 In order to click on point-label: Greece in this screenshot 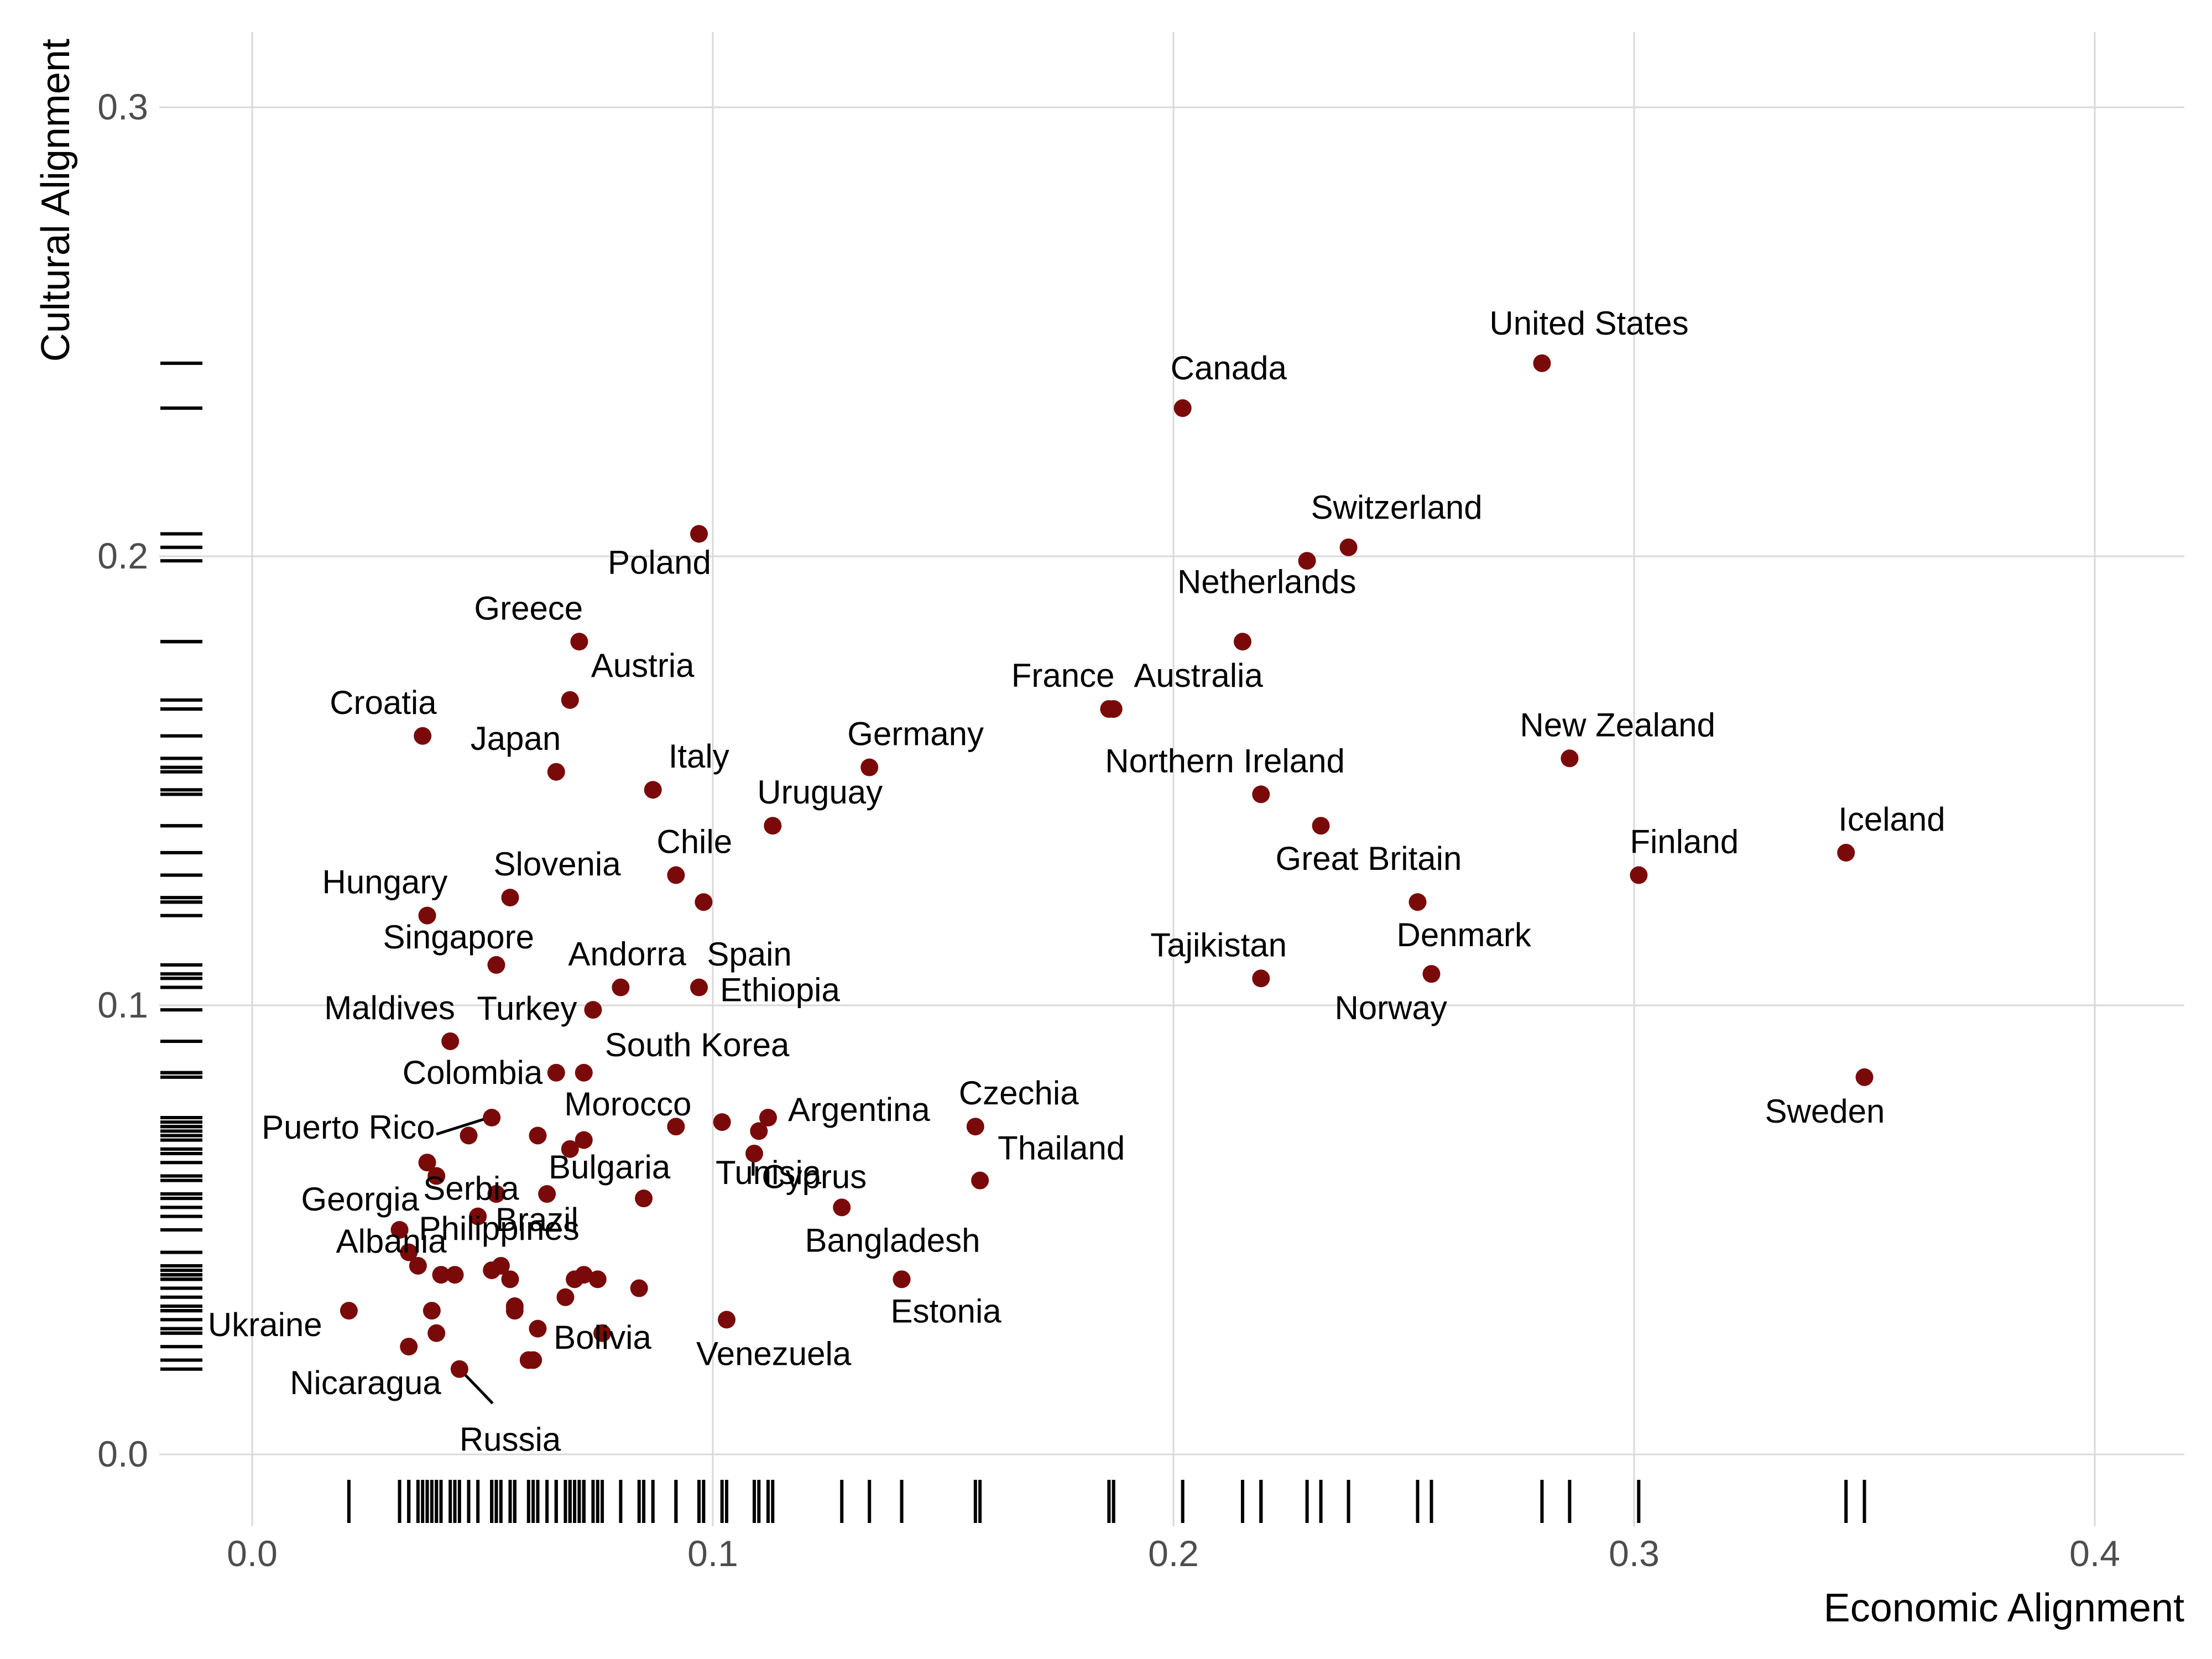, I will do `click(528, 608)`.